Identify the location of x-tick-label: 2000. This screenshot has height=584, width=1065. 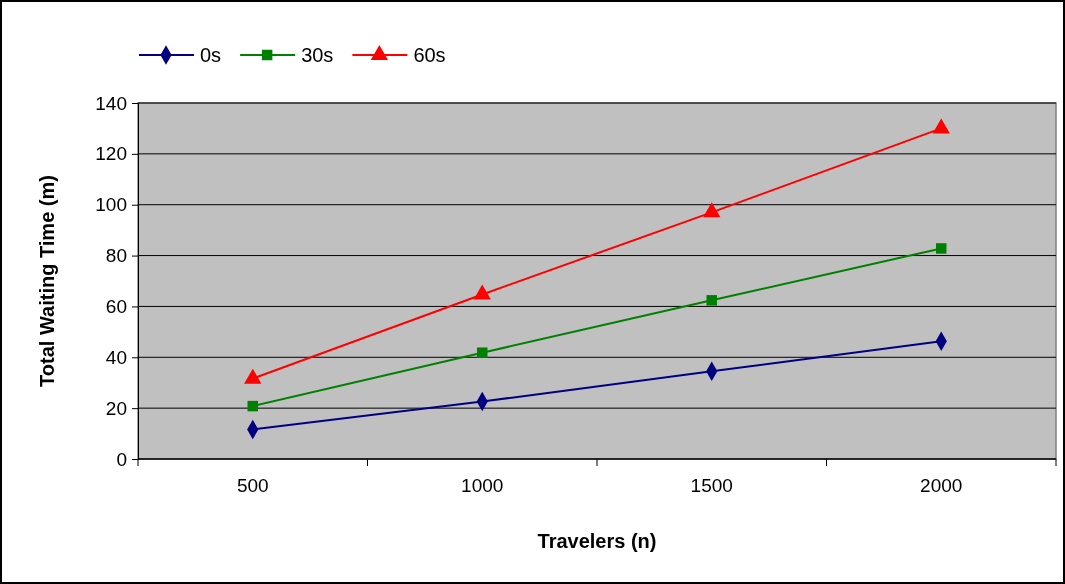
(941, 486).